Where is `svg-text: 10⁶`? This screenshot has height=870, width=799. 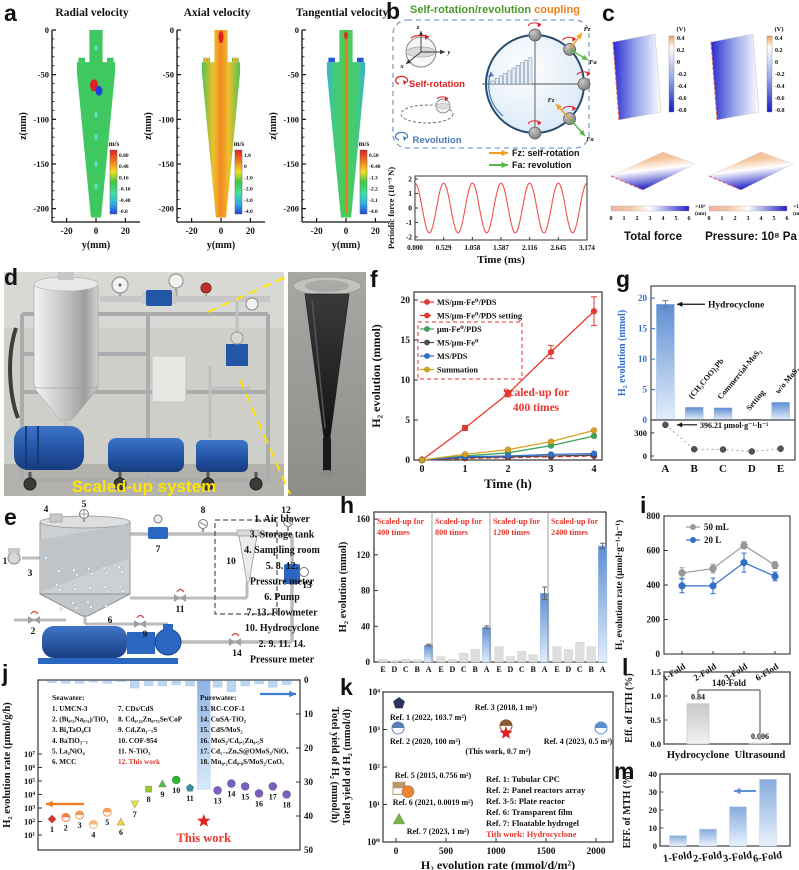 svg-text: 10⁶ is located at coordinates (30, 768).